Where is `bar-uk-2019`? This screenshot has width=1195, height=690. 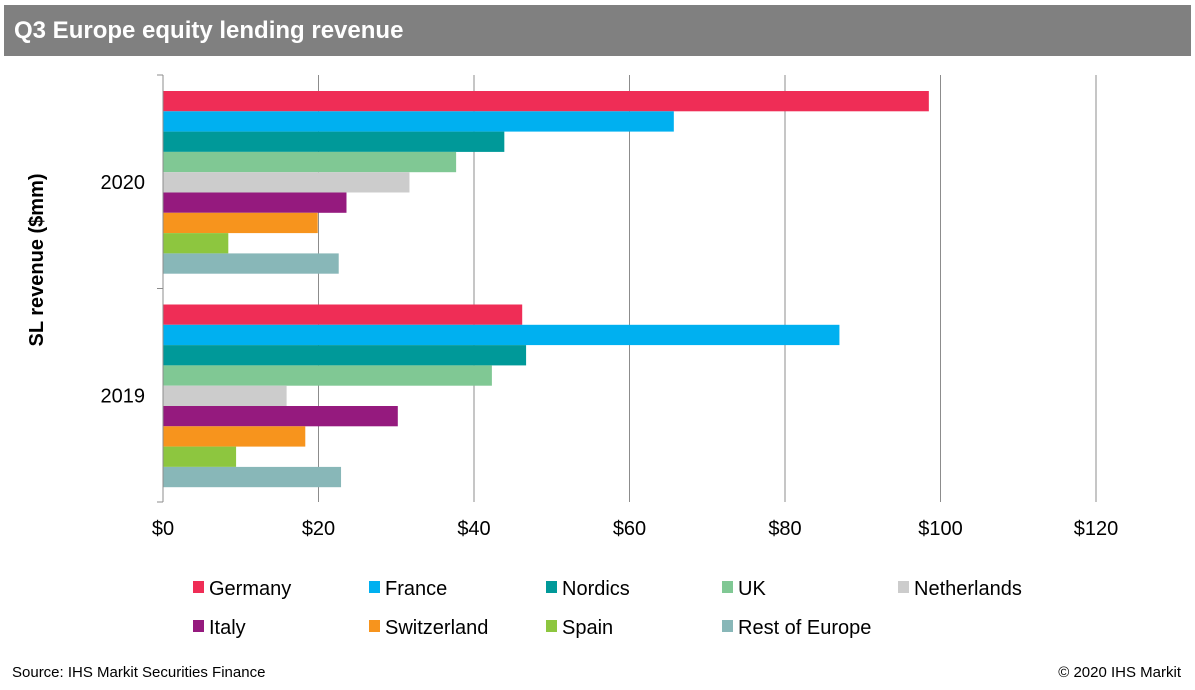
bar-uk-2019 is located at coordinates (327, 375).